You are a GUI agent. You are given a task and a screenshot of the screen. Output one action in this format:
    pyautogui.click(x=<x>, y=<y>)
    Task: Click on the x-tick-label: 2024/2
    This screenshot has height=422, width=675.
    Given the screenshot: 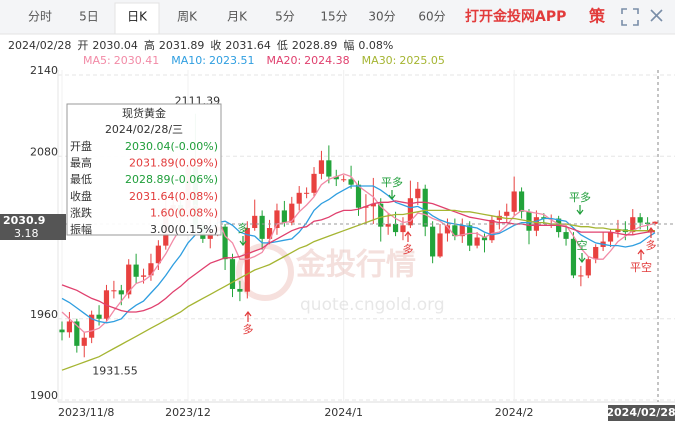 What is the action you would take?
    pyautogui.click(x=514, y=412)
    